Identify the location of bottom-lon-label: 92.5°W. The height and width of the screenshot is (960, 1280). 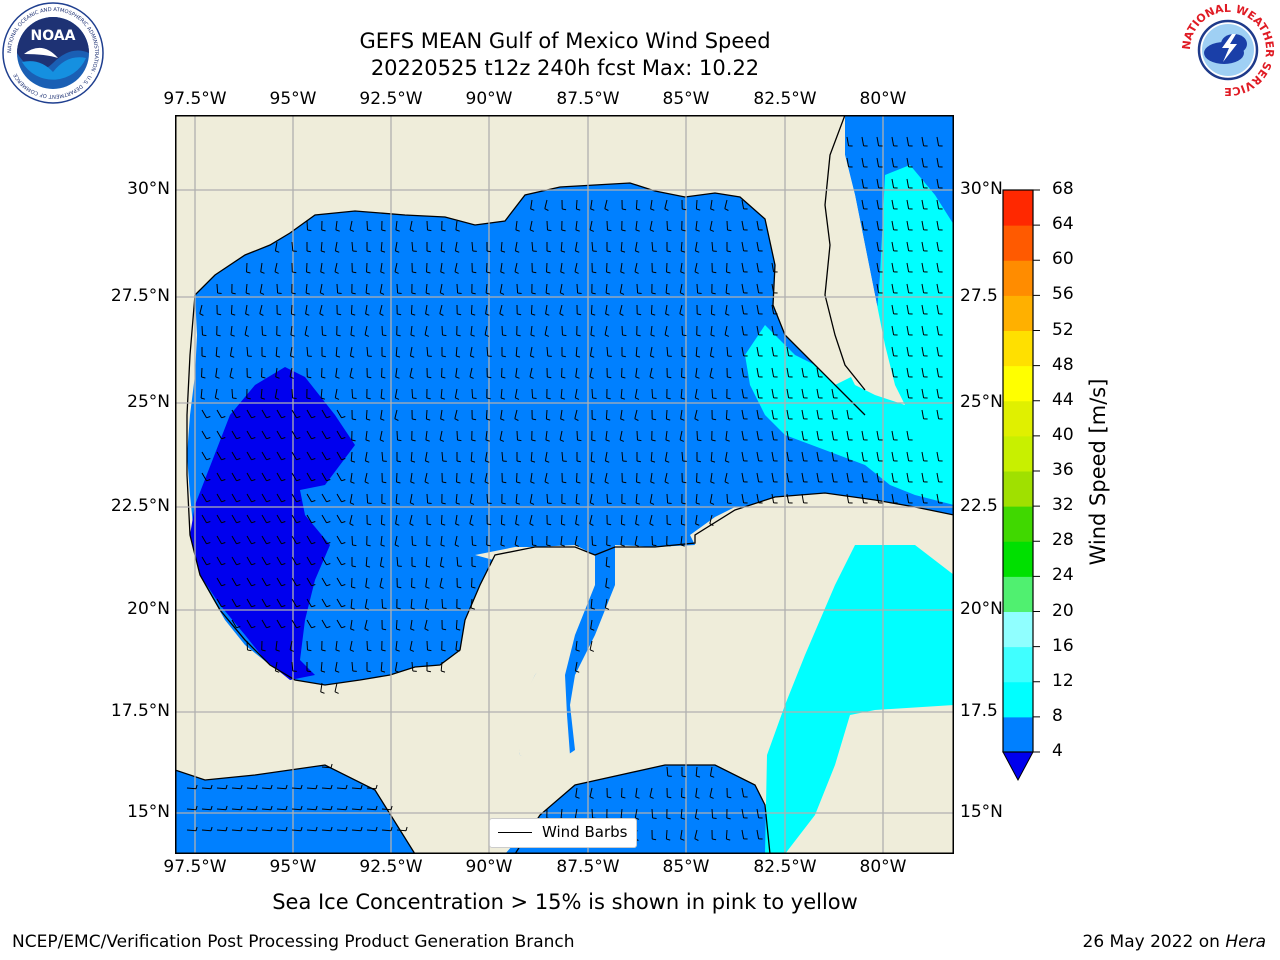
(391, 867).